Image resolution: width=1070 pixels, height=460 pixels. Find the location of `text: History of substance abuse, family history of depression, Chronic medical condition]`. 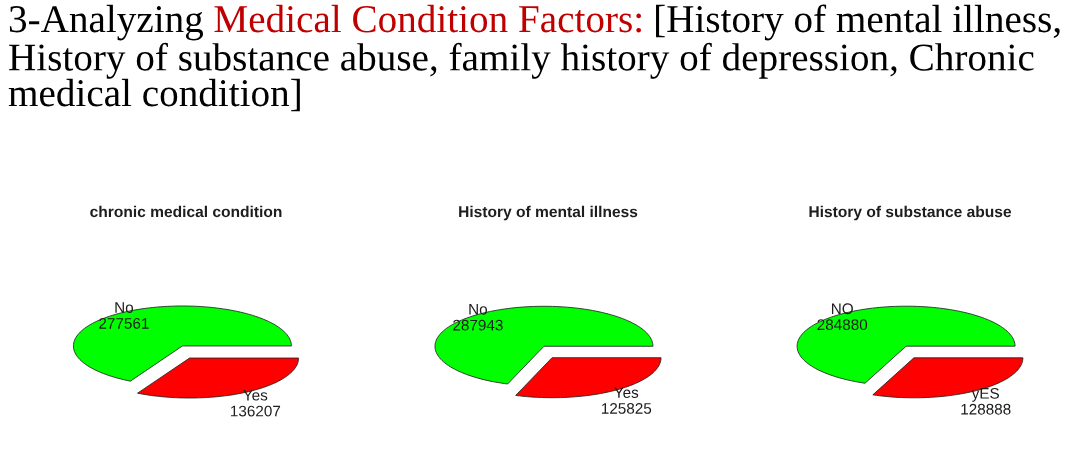

text: History of substance abuse, family history of depression, Chronic medical condition] is located at coordinates (521, 77).